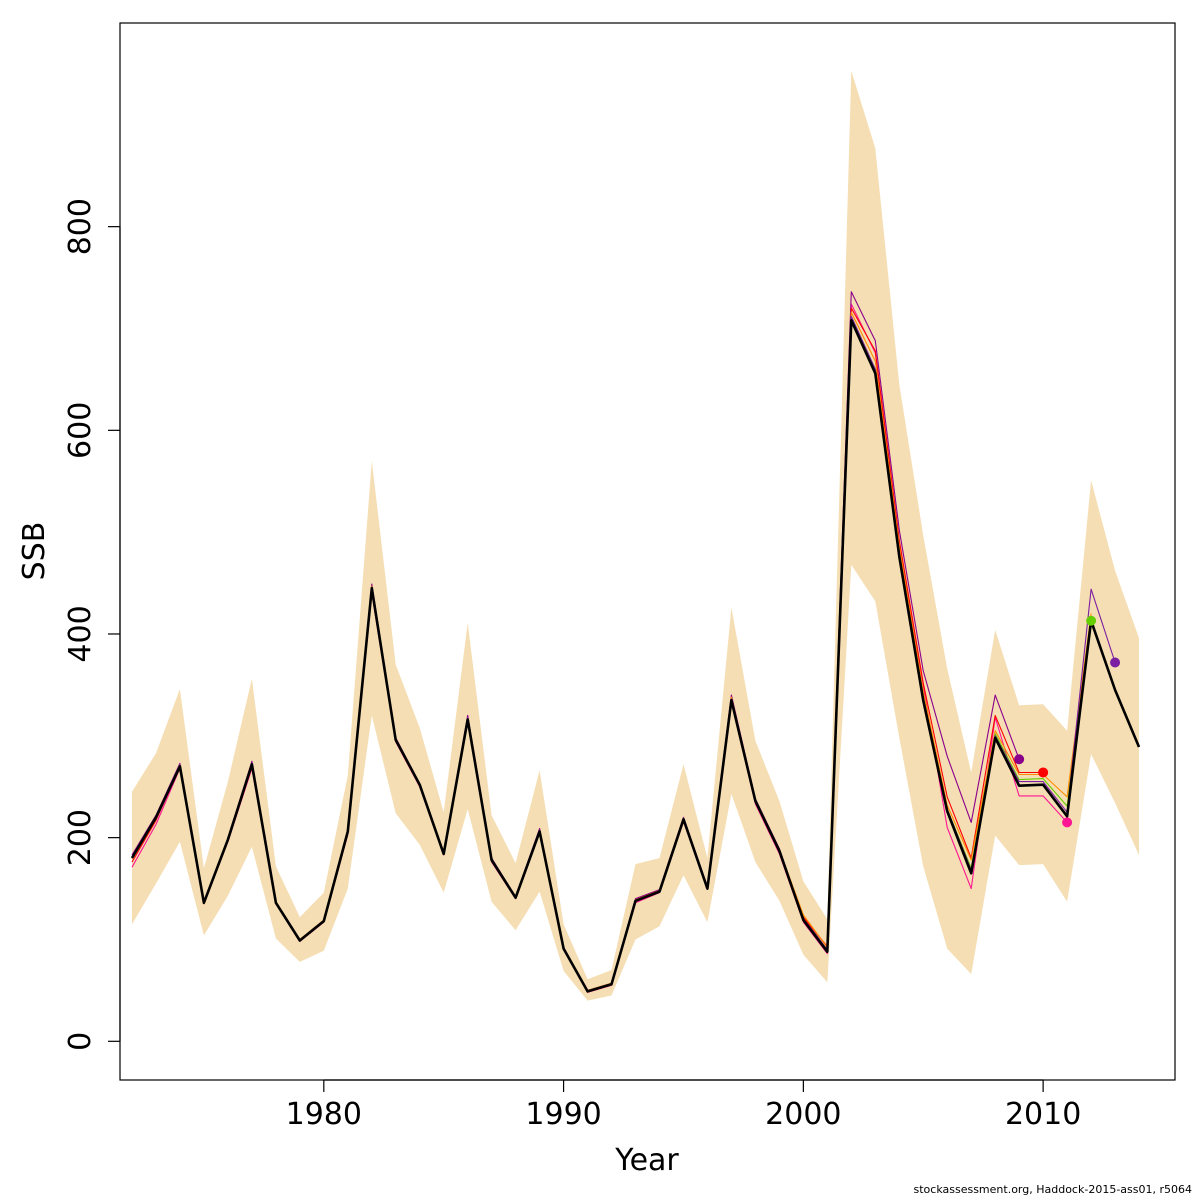 The image size is (1200, 1200). Describe the element at coordinates (1019, 759) in the screenshot. I see `terminal-point-2009` at that location.